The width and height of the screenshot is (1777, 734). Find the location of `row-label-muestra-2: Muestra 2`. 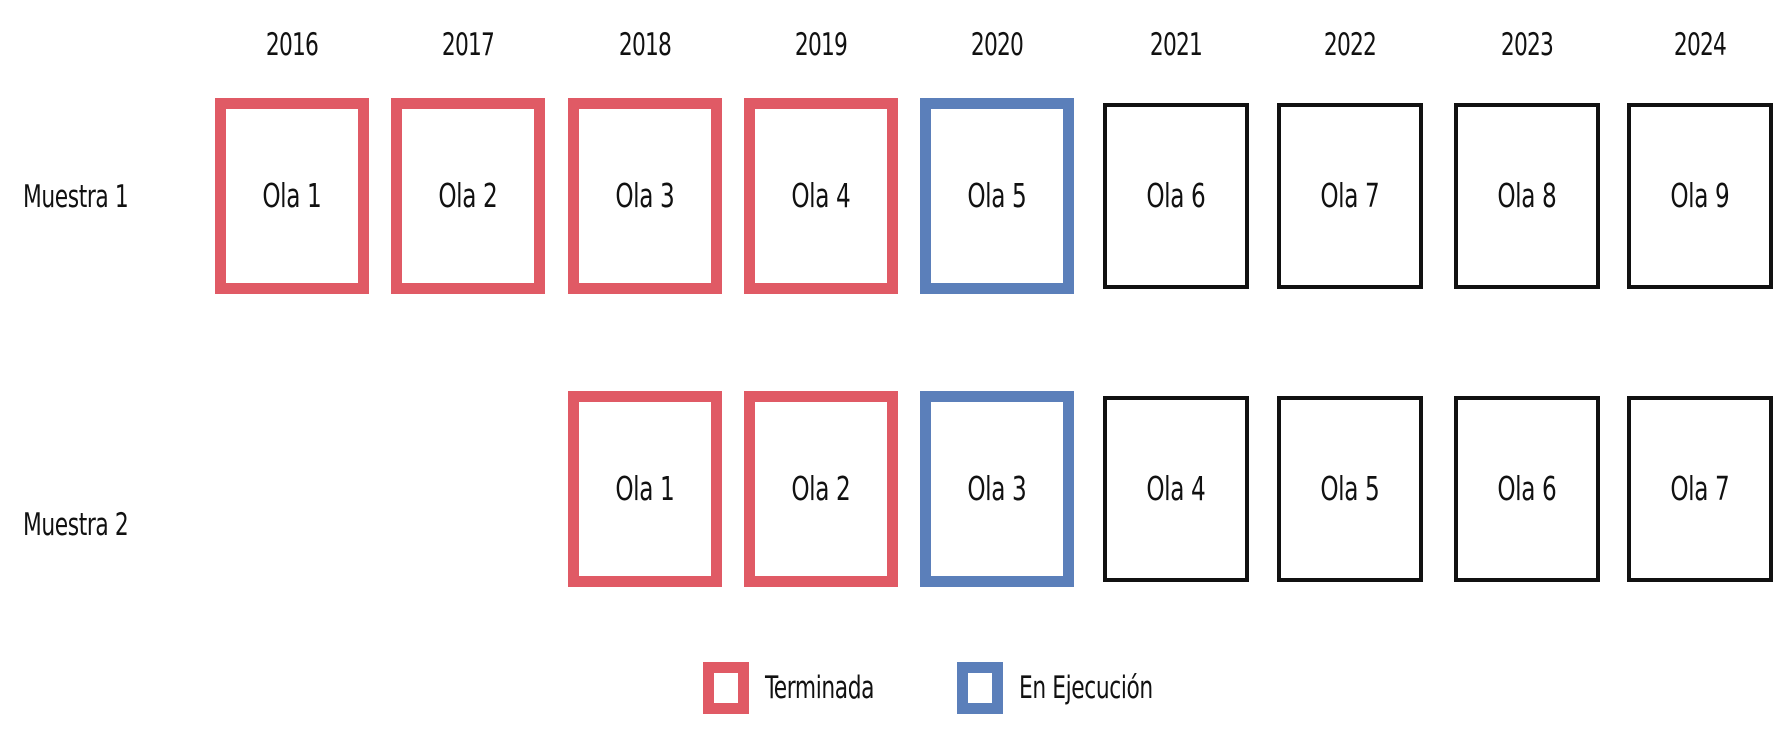

row-label-muestra-2: Muestra 2 is located at coordinates (76, 525).